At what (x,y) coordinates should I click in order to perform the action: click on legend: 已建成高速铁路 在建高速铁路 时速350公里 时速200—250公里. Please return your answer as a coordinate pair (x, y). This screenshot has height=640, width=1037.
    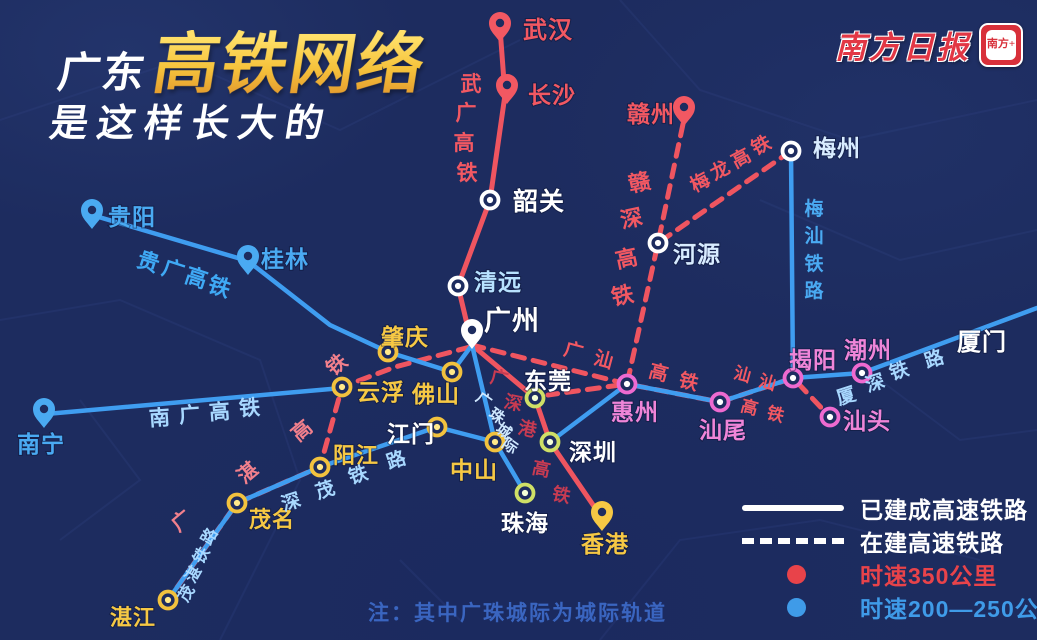
    Looking at the image, I should click on (889, 559).